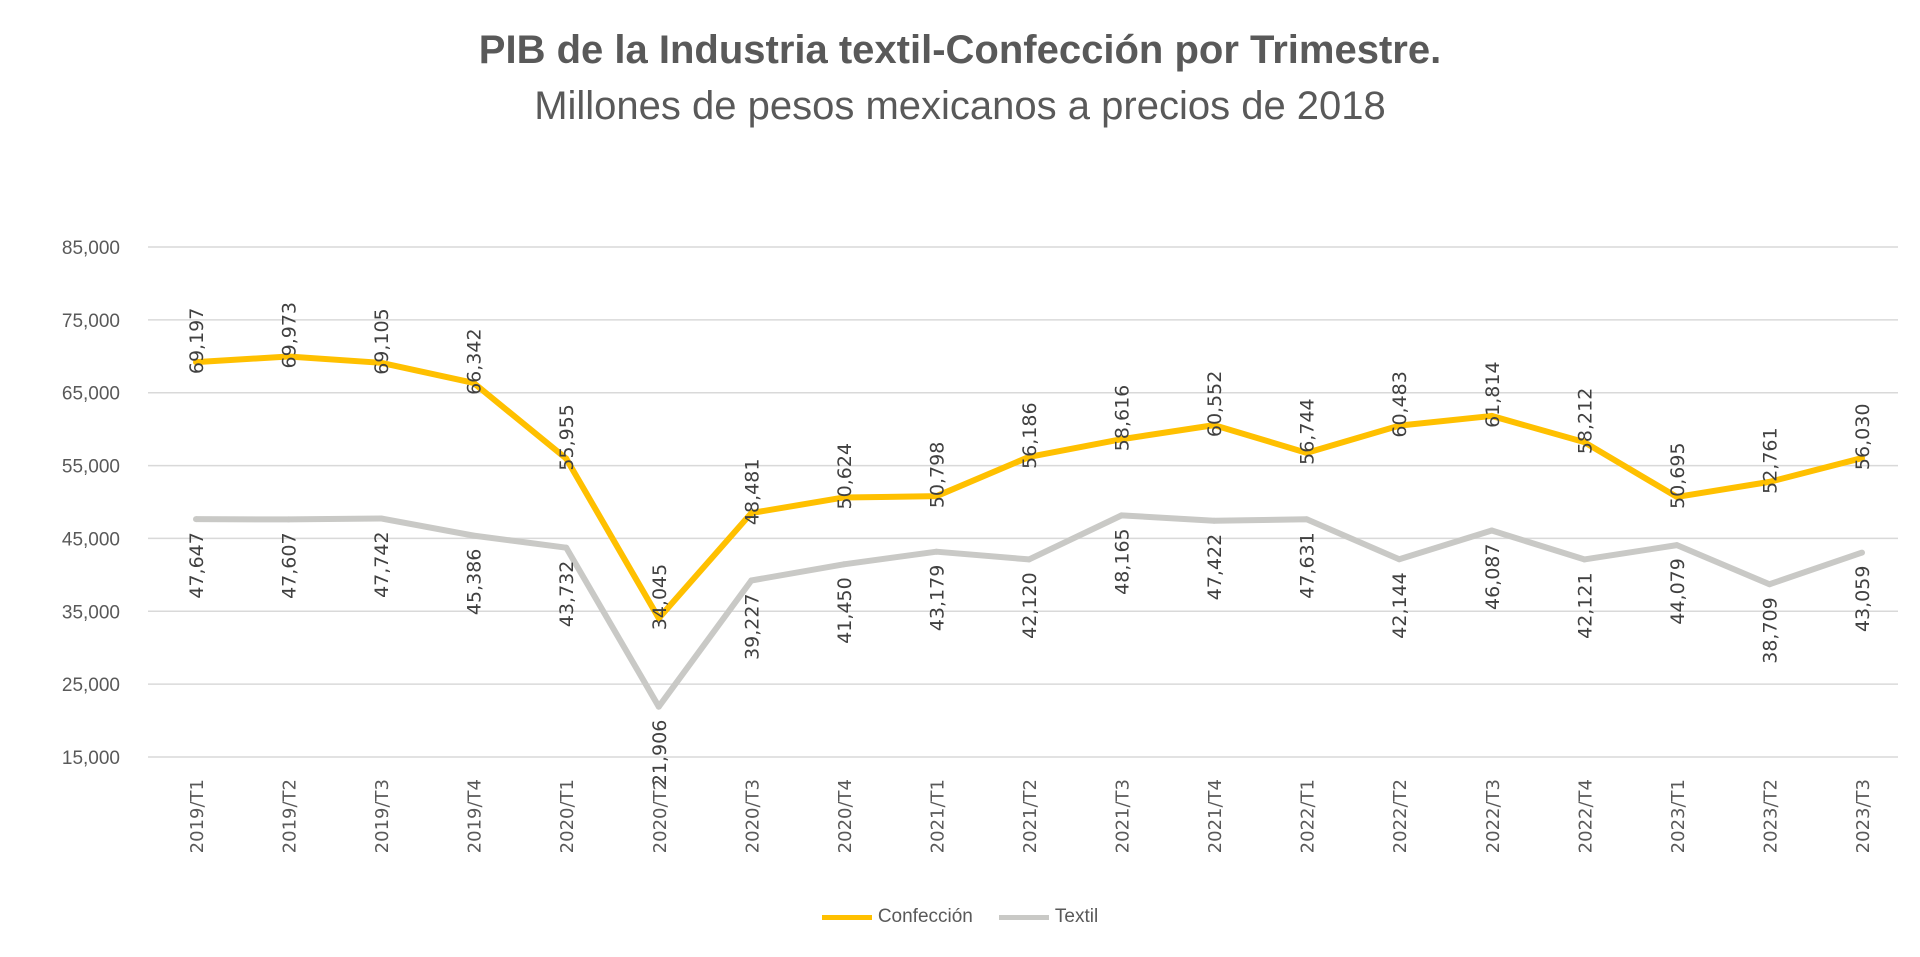  I want to click on data-label: 69,973, so click(290, 335).